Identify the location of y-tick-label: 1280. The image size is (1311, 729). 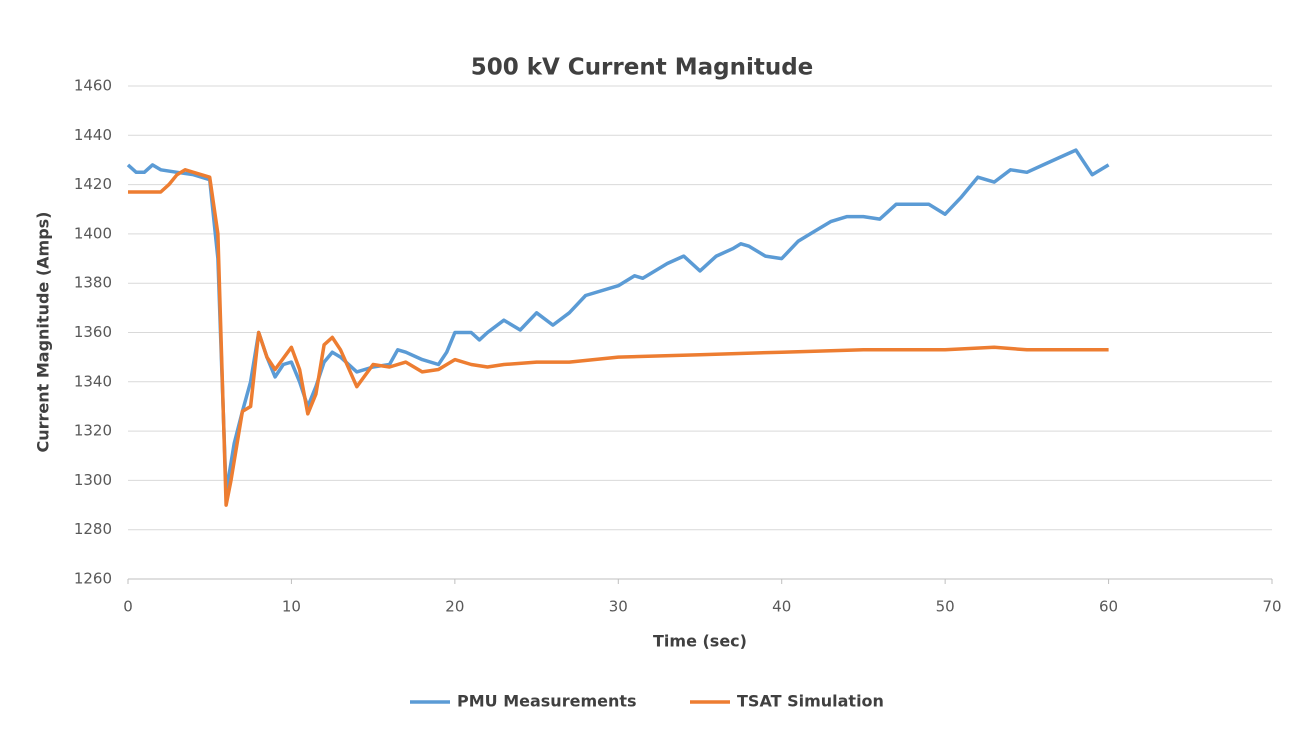
(93, 529).